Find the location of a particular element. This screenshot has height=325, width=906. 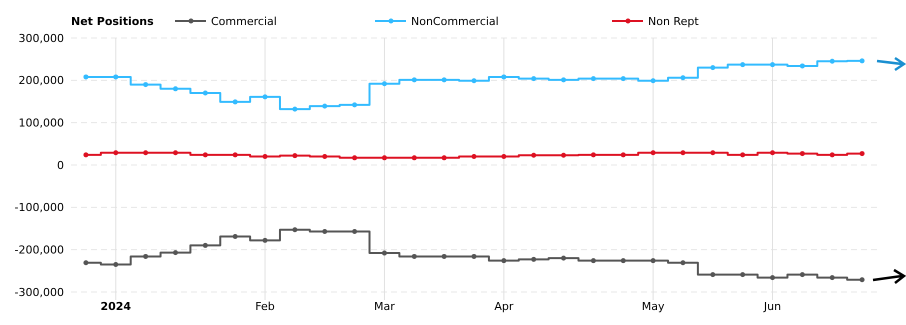

x-tick-label: 2024 is located at coordinates (116, 306).